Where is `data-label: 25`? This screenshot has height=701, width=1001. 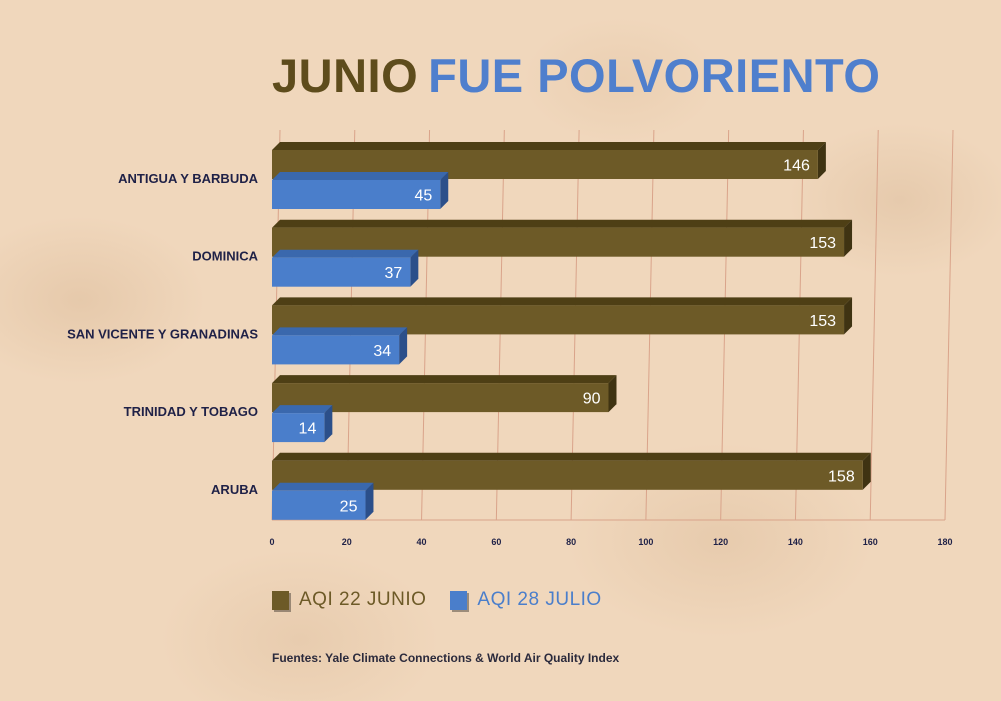 data-label: 25 is located at coordinates (349, 506).